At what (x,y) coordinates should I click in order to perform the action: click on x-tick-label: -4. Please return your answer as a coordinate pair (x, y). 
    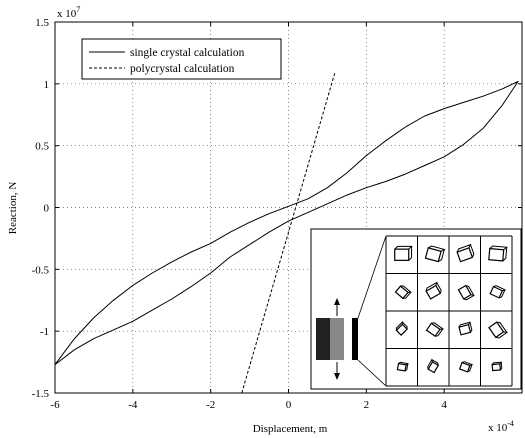
    Looking at the image, I should click on (133, 405).